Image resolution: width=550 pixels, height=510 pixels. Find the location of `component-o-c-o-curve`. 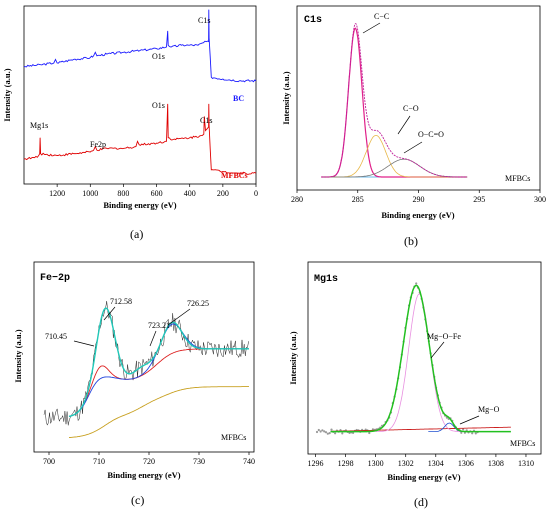

component-o-c-o-curve is located at coordinates (394, 168).